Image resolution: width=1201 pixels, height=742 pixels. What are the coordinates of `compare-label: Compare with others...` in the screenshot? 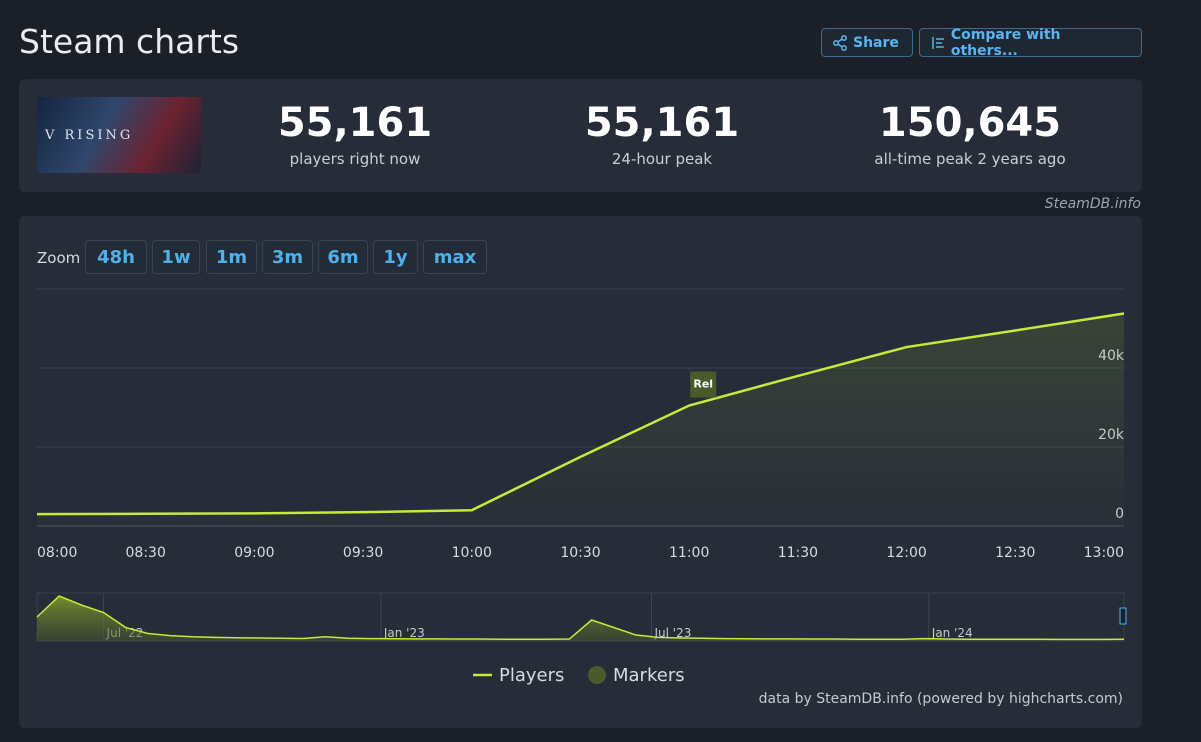 It's located at (1005, 42).